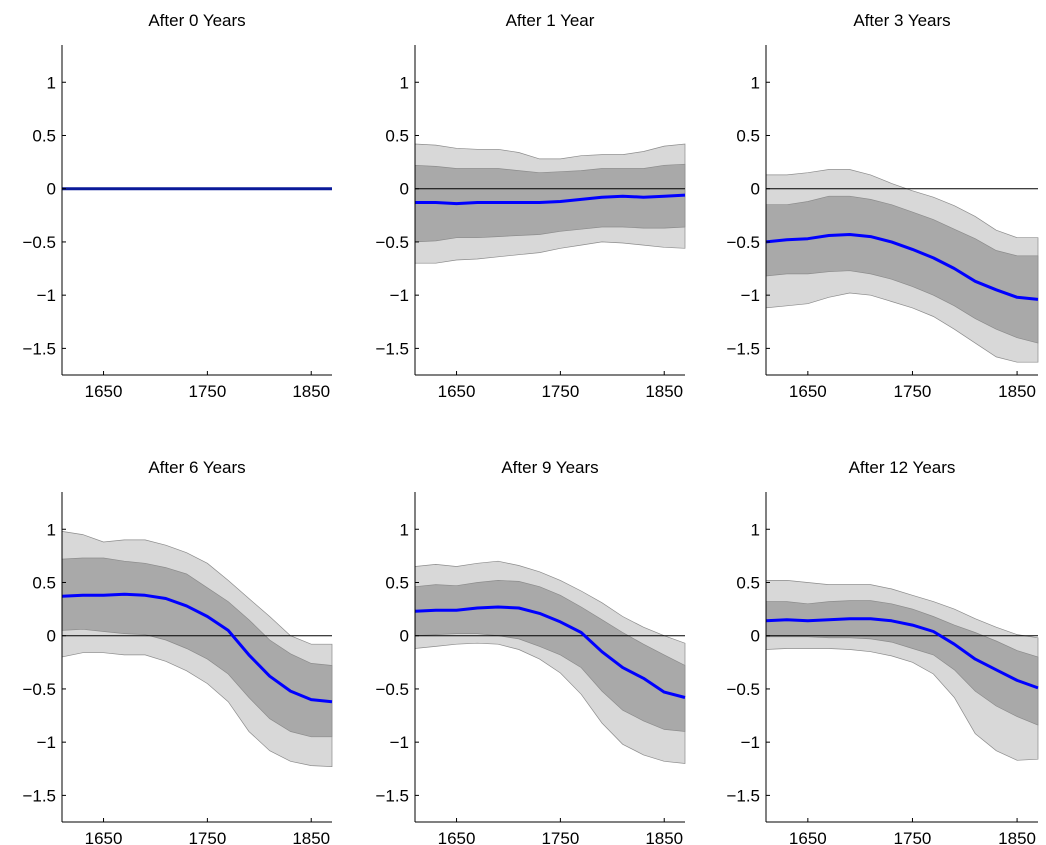 The width and height of the screenshot is (1046, 845). I want to click on panel-title: After 6 Years, so click(196, 467).